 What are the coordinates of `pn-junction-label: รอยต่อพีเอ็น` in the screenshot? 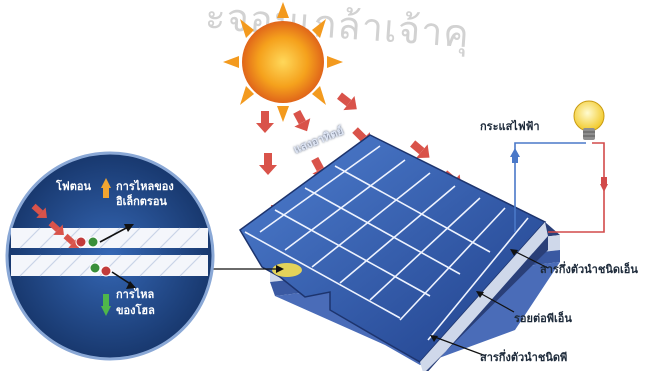 It's located at (543, 318).